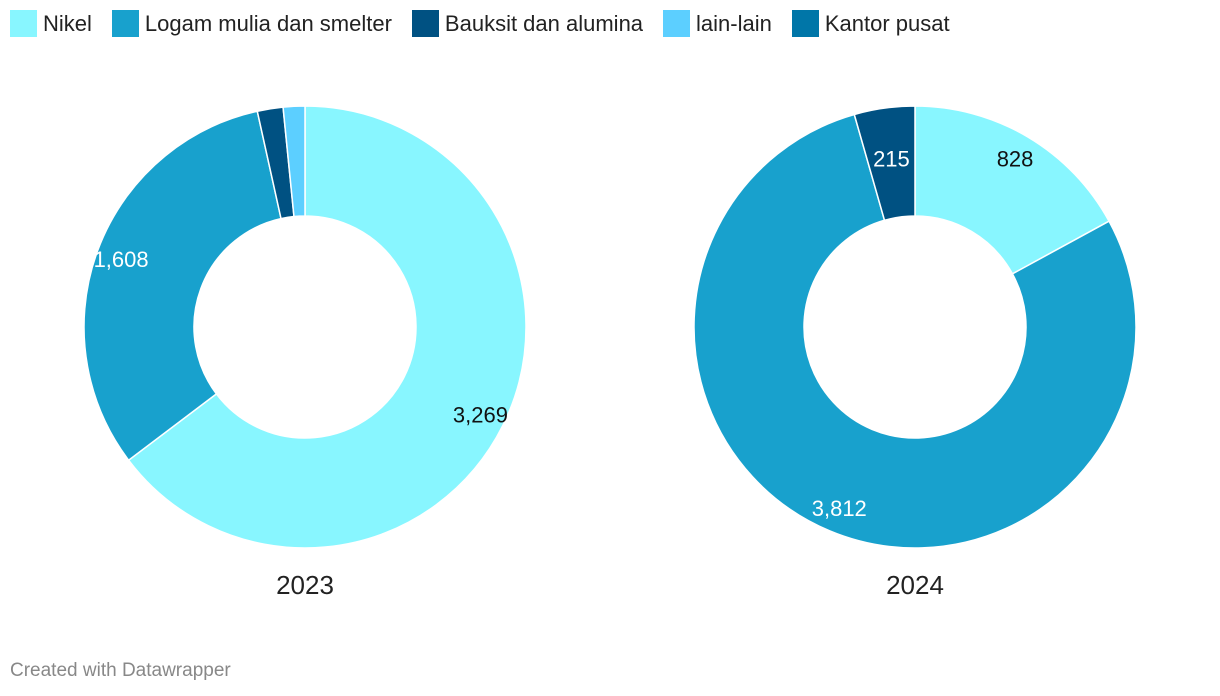  I want to click on data-label-2023-0: 3,269, so click(480, 414).